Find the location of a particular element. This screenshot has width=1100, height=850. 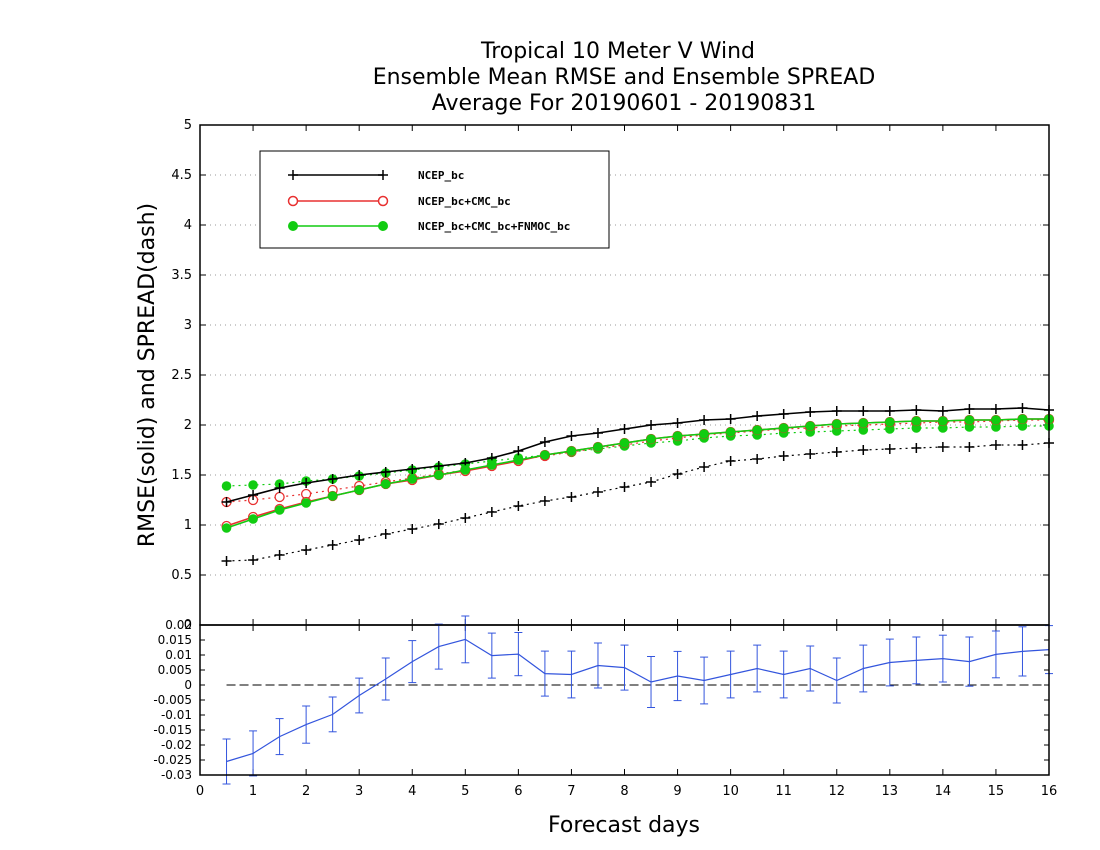

upper-y-tick-label: 2.5 is located at coordinates (181, 375).